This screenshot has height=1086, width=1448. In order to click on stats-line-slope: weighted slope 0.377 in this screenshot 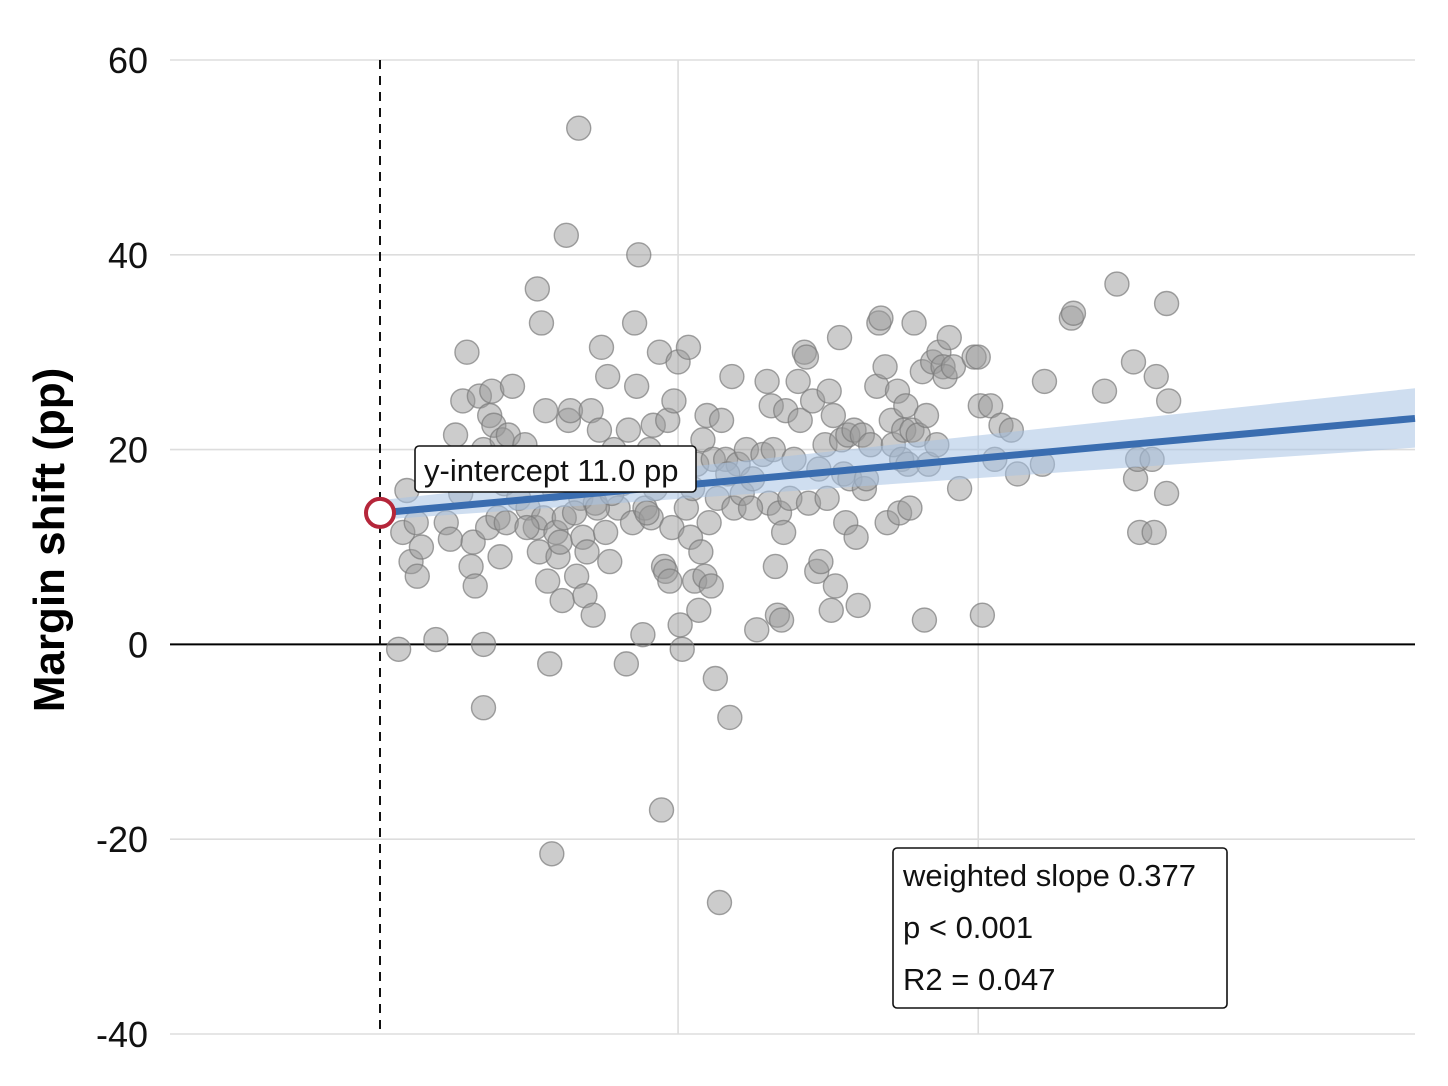, I will do `click(1049, 875)`.